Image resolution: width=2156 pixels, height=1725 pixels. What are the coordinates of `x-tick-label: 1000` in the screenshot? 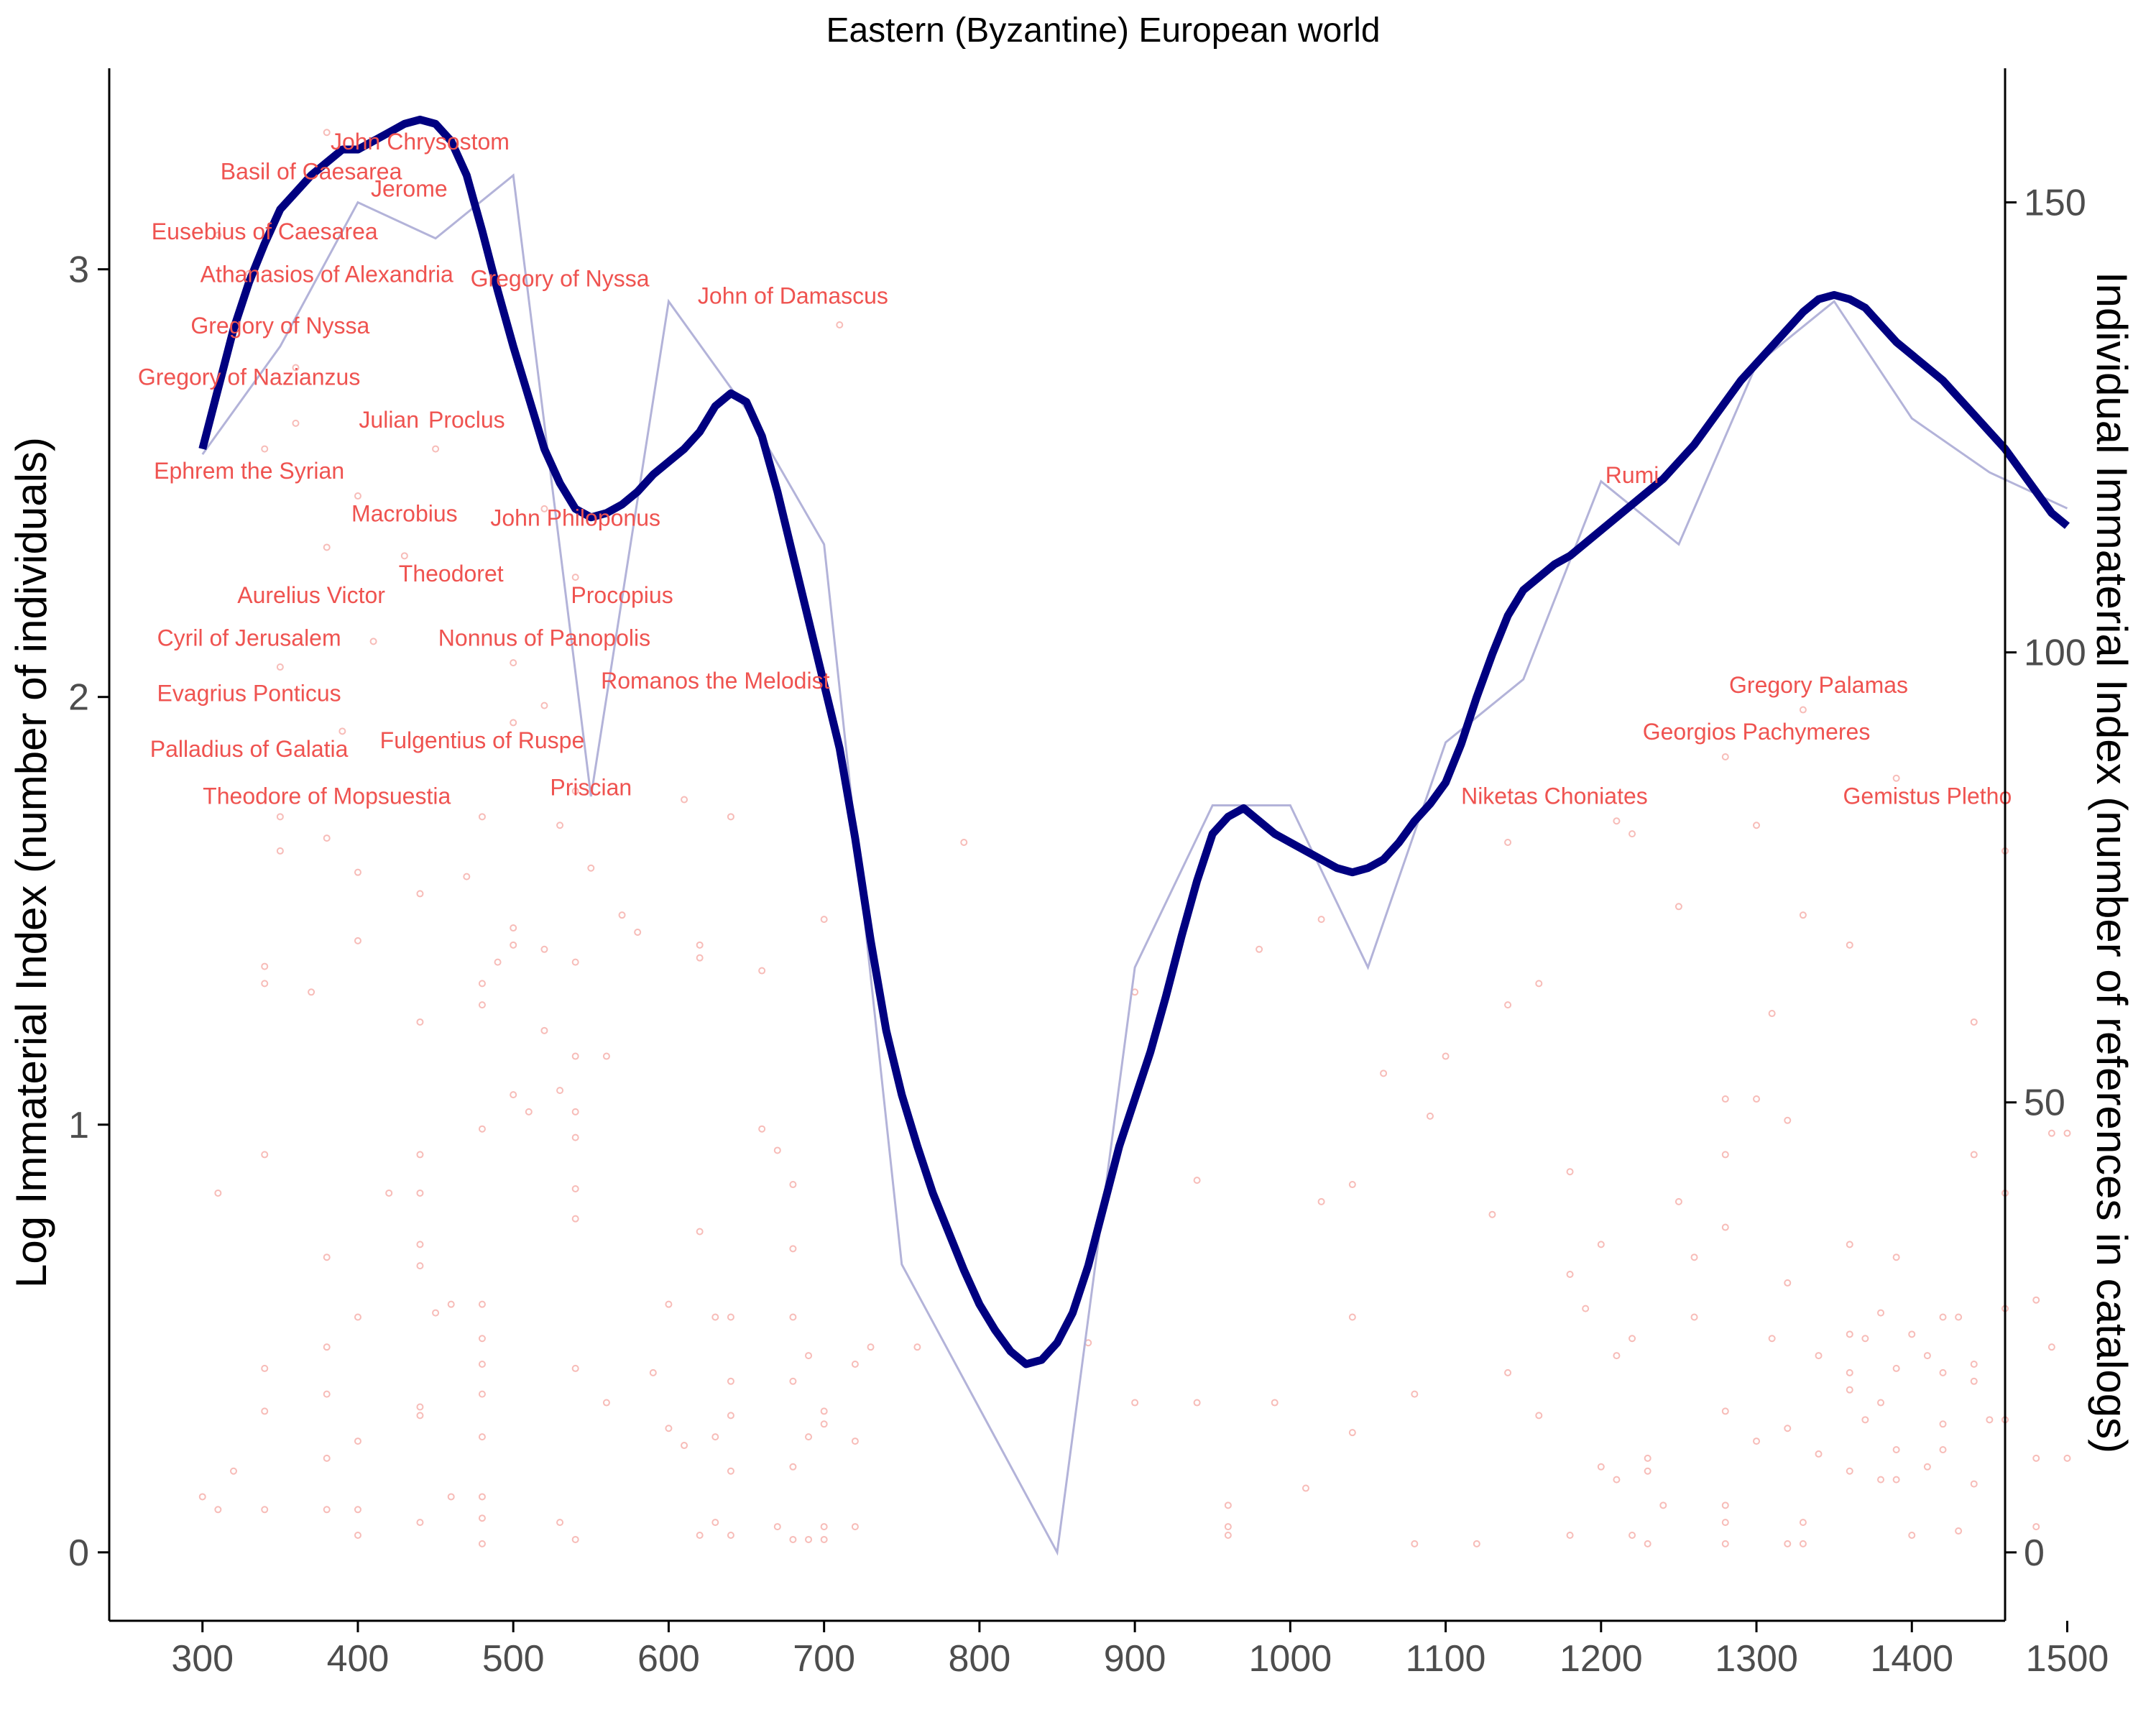 It's located at (1290, 1659).